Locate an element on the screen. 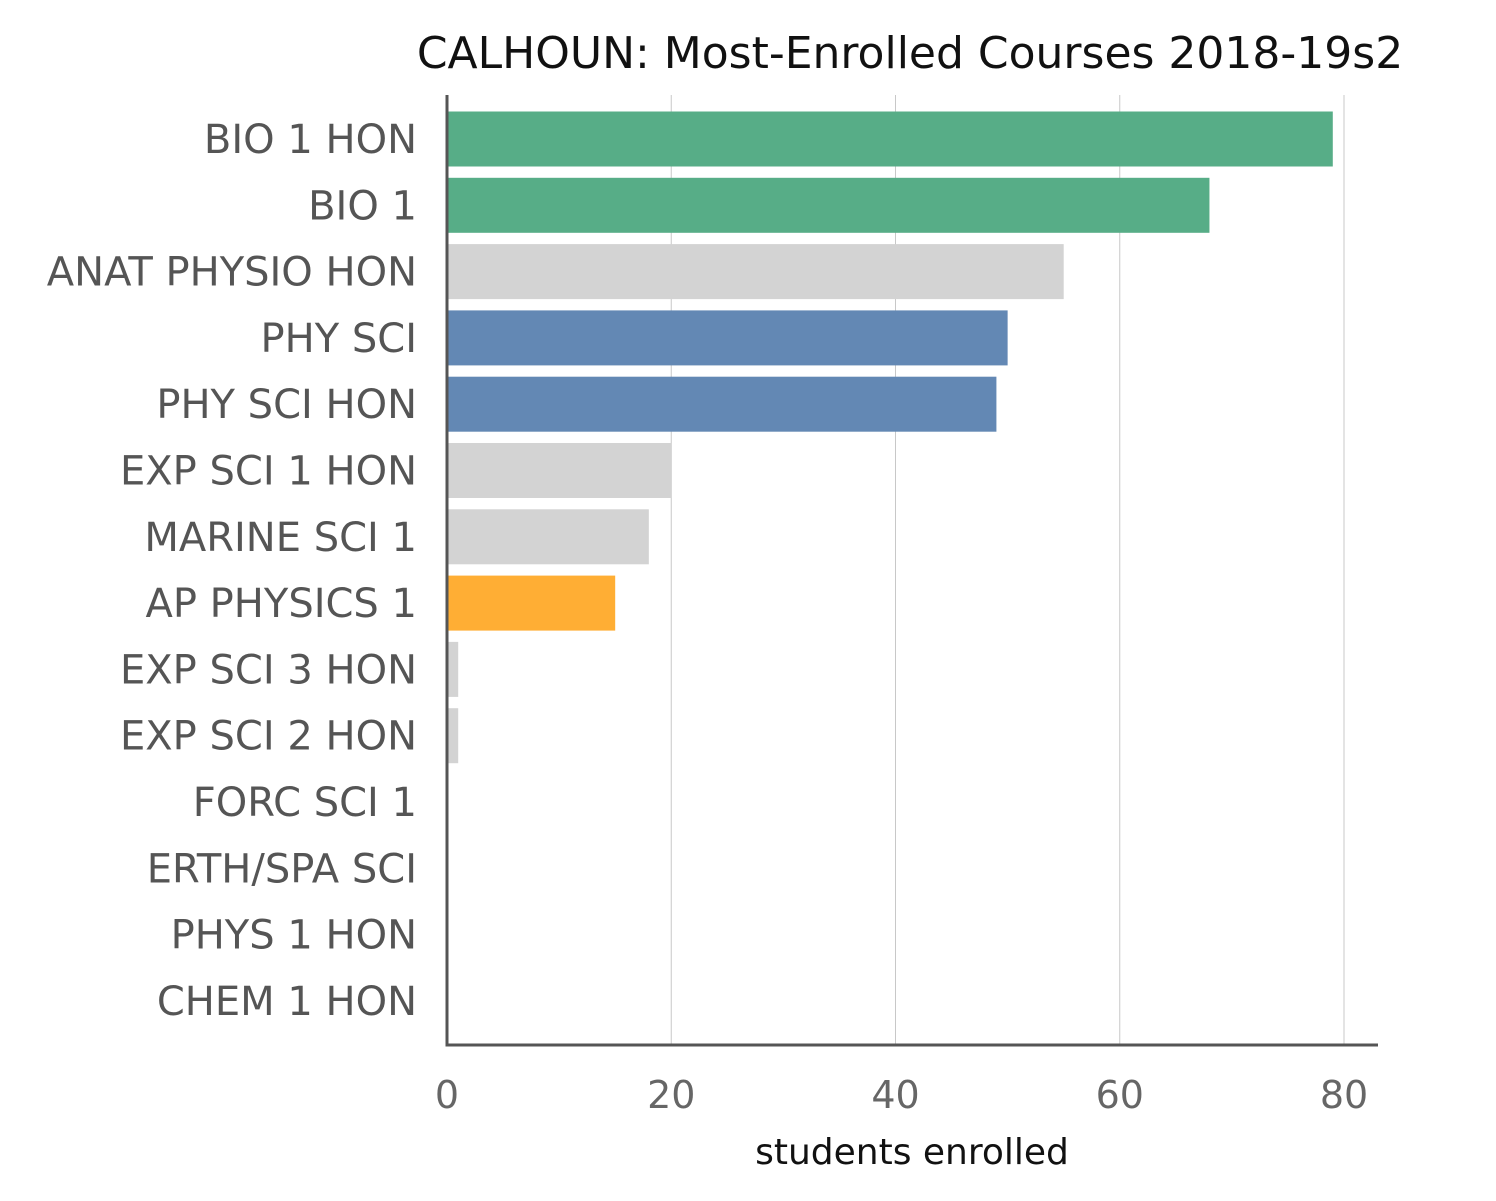 The height and width of the screenshot is (1201, 1496). category-label-0: BIO 1 HON is located at coordinates (310, 140).